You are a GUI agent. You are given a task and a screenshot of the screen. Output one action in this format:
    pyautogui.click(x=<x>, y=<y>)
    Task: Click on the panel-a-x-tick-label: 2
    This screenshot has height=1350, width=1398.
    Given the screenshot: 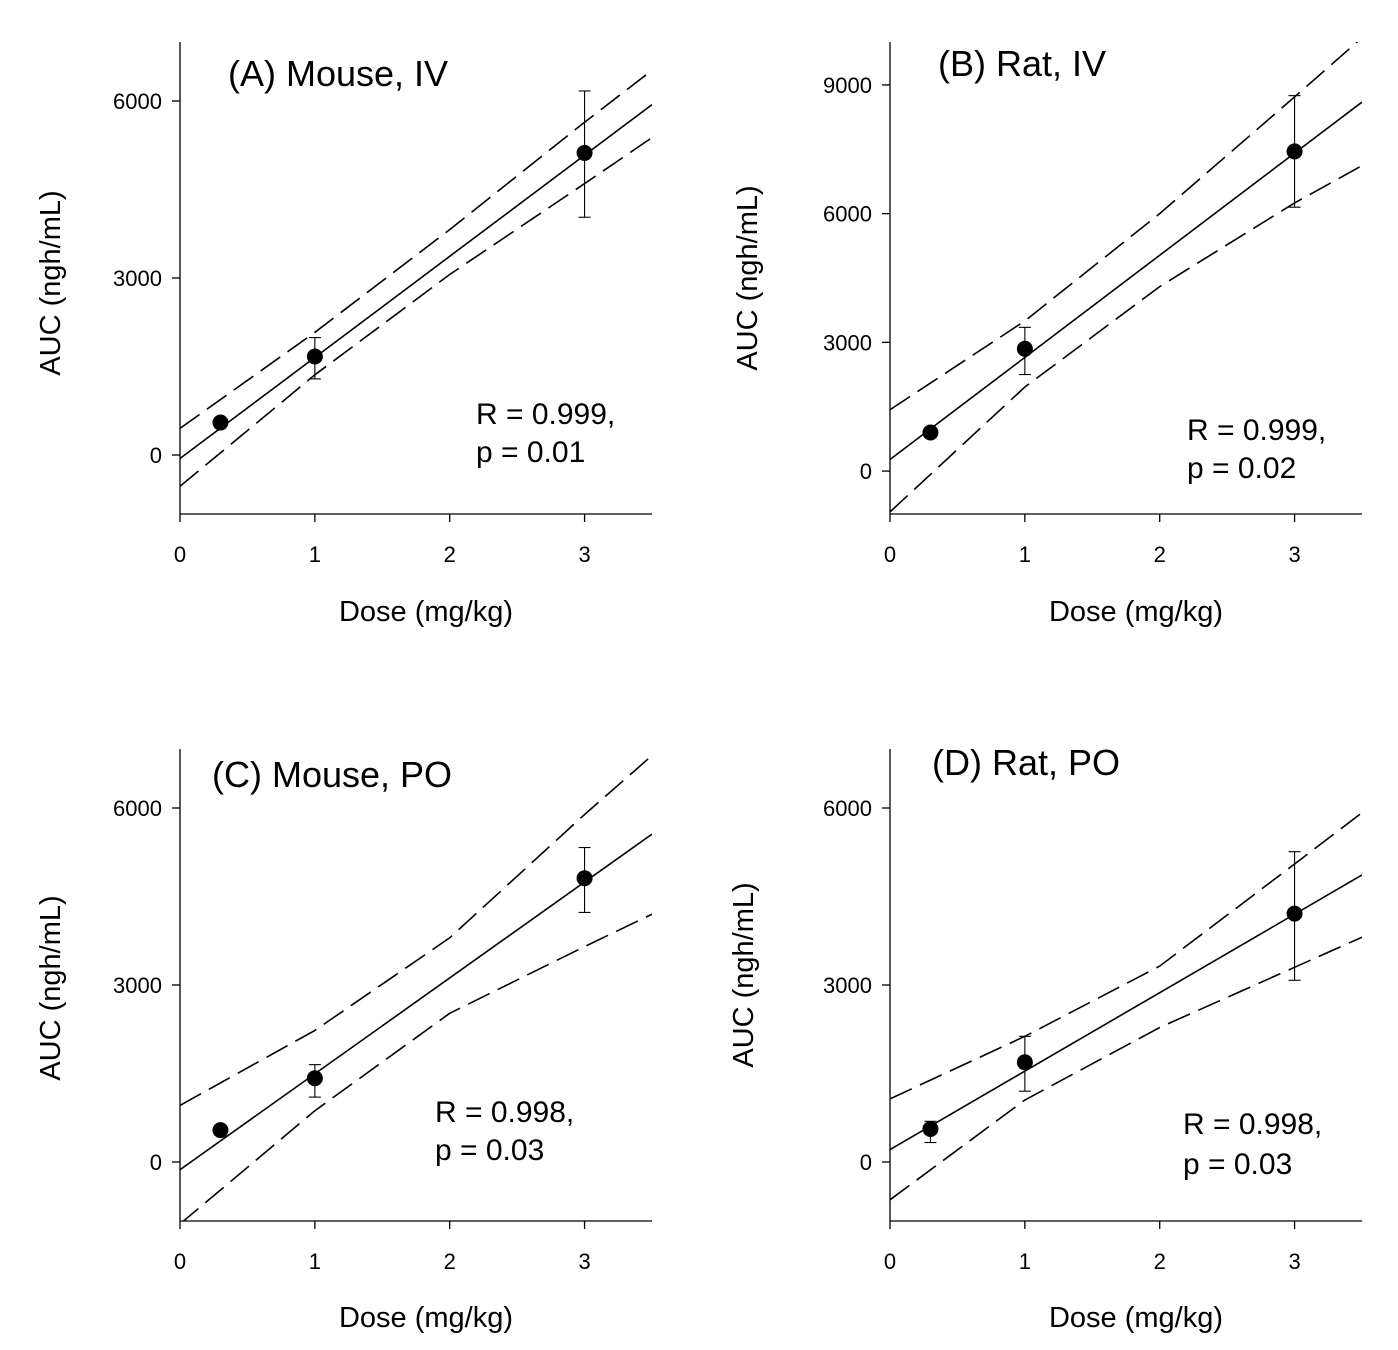 What is the action you would take?
    pyautogui.click(x=450, y=554)
    